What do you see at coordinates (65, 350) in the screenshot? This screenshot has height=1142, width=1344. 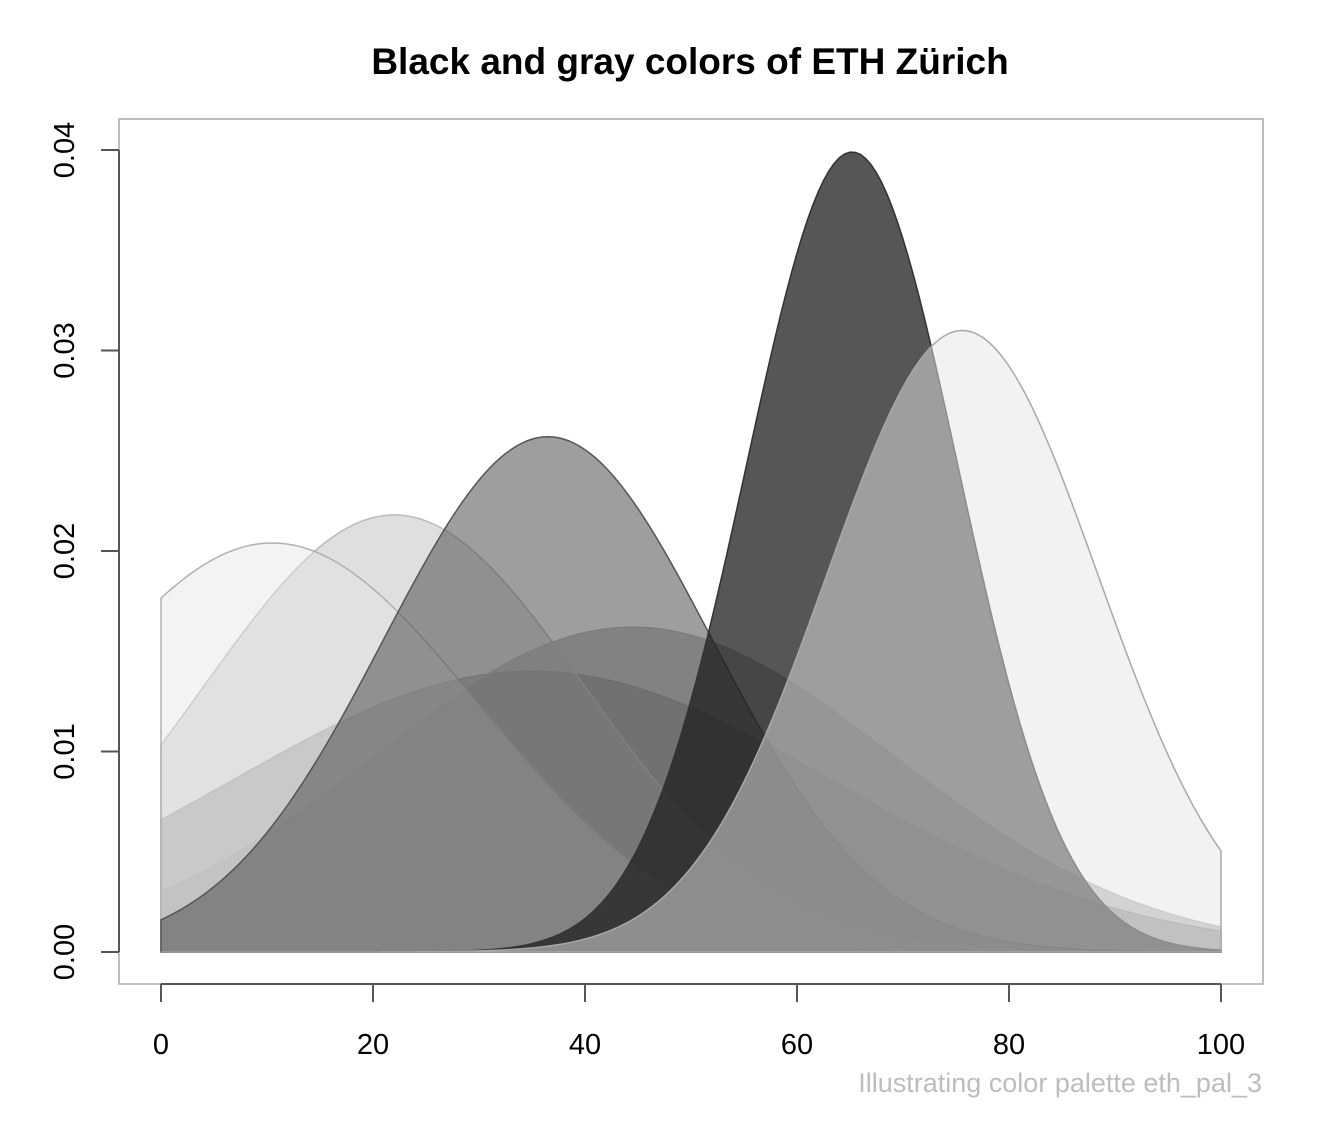 I see `y-tick-label: 0.03` at bounding box center [65, 350].